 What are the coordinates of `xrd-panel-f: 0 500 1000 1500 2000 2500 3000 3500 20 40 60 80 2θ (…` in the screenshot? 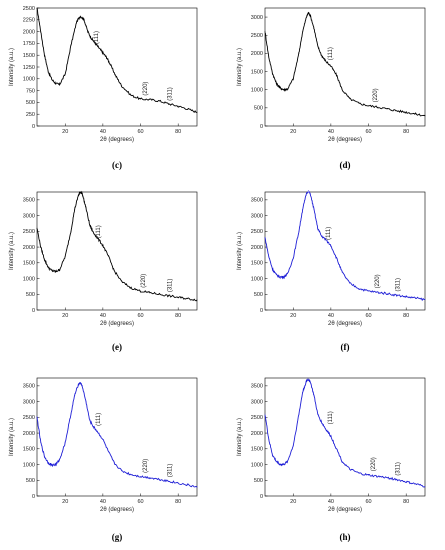 It's located at (331, 271).